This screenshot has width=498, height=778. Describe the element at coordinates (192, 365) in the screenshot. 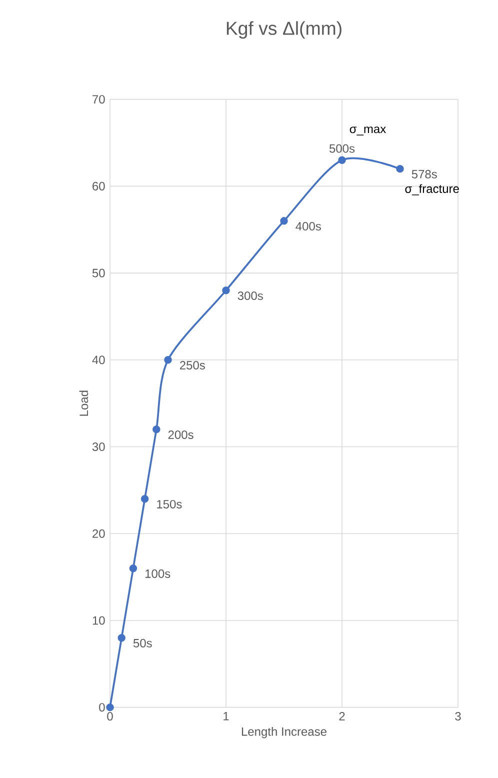

I see `annotation: 250s` at that location.